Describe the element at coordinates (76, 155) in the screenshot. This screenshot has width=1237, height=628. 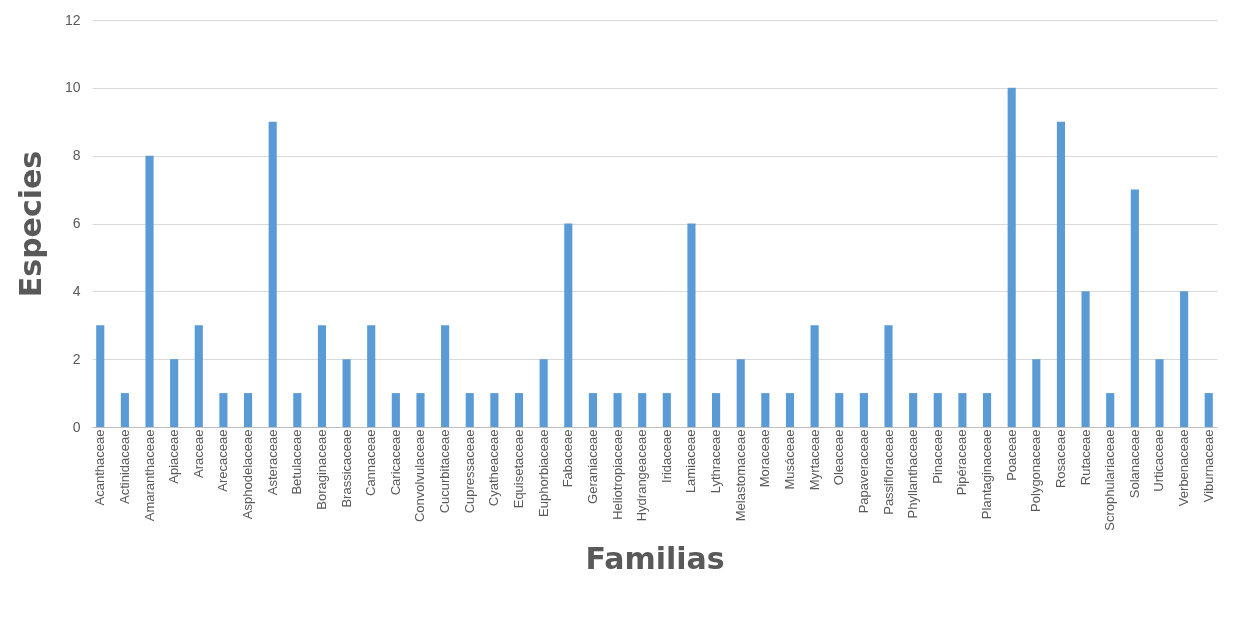
I see `y-tick-label: 8` at that location.